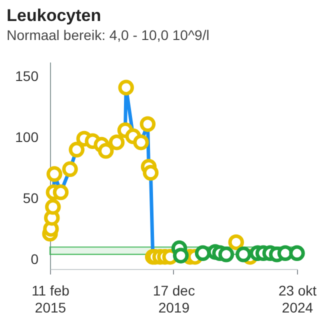 This screenshot has height=332, width=334. What do you see at coordinates (30, 198) in the screenshot?
I see `y-tick-label: 50` at bounding box center [30, 198].